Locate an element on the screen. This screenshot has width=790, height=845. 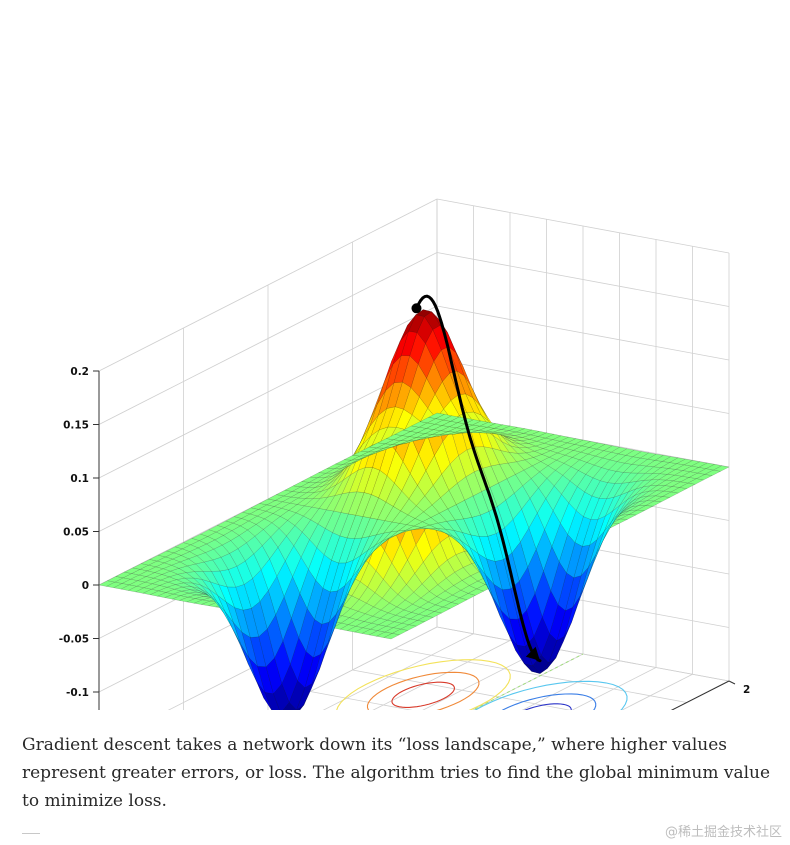
z-tick-label: 0.1 is located at coordinates (79, 479).